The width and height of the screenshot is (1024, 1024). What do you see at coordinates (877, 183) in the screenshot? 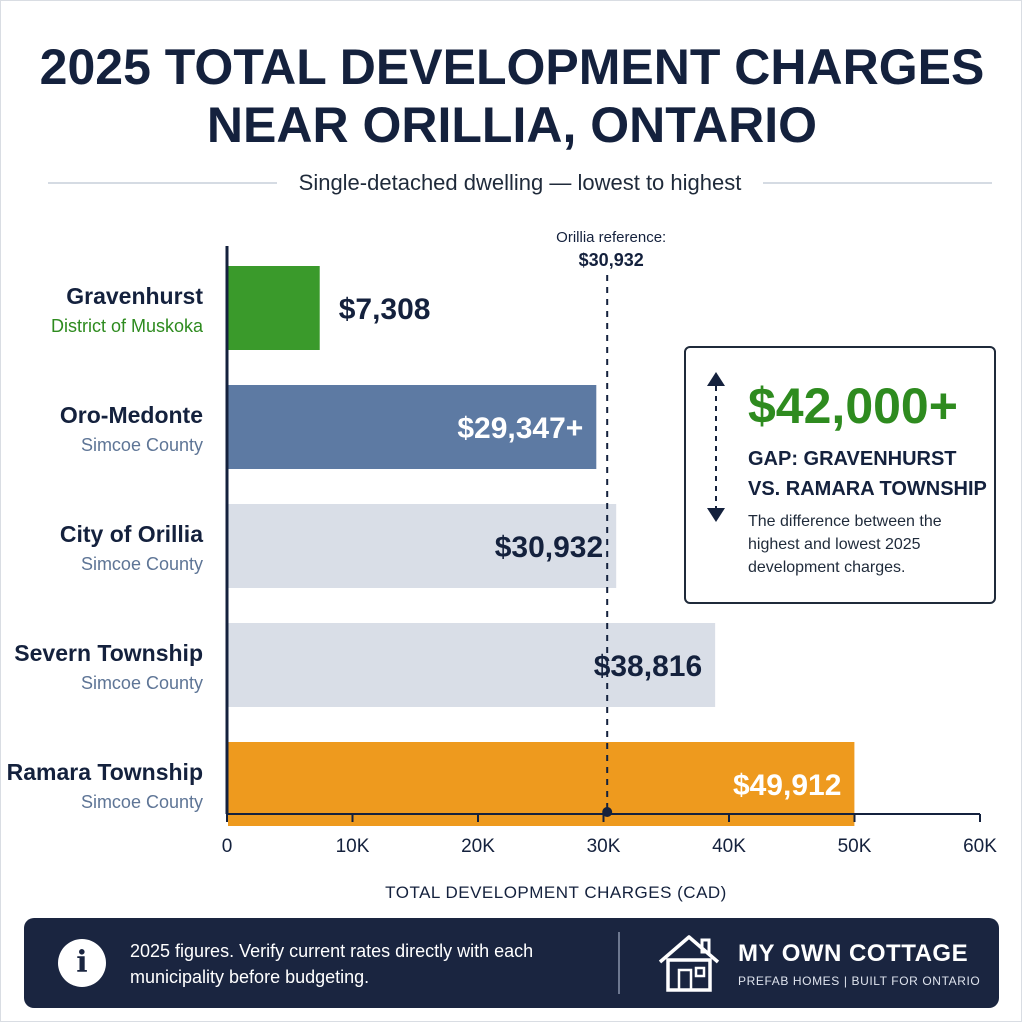
I see `subtitle-rule-right` at bounding box center [877, 183].